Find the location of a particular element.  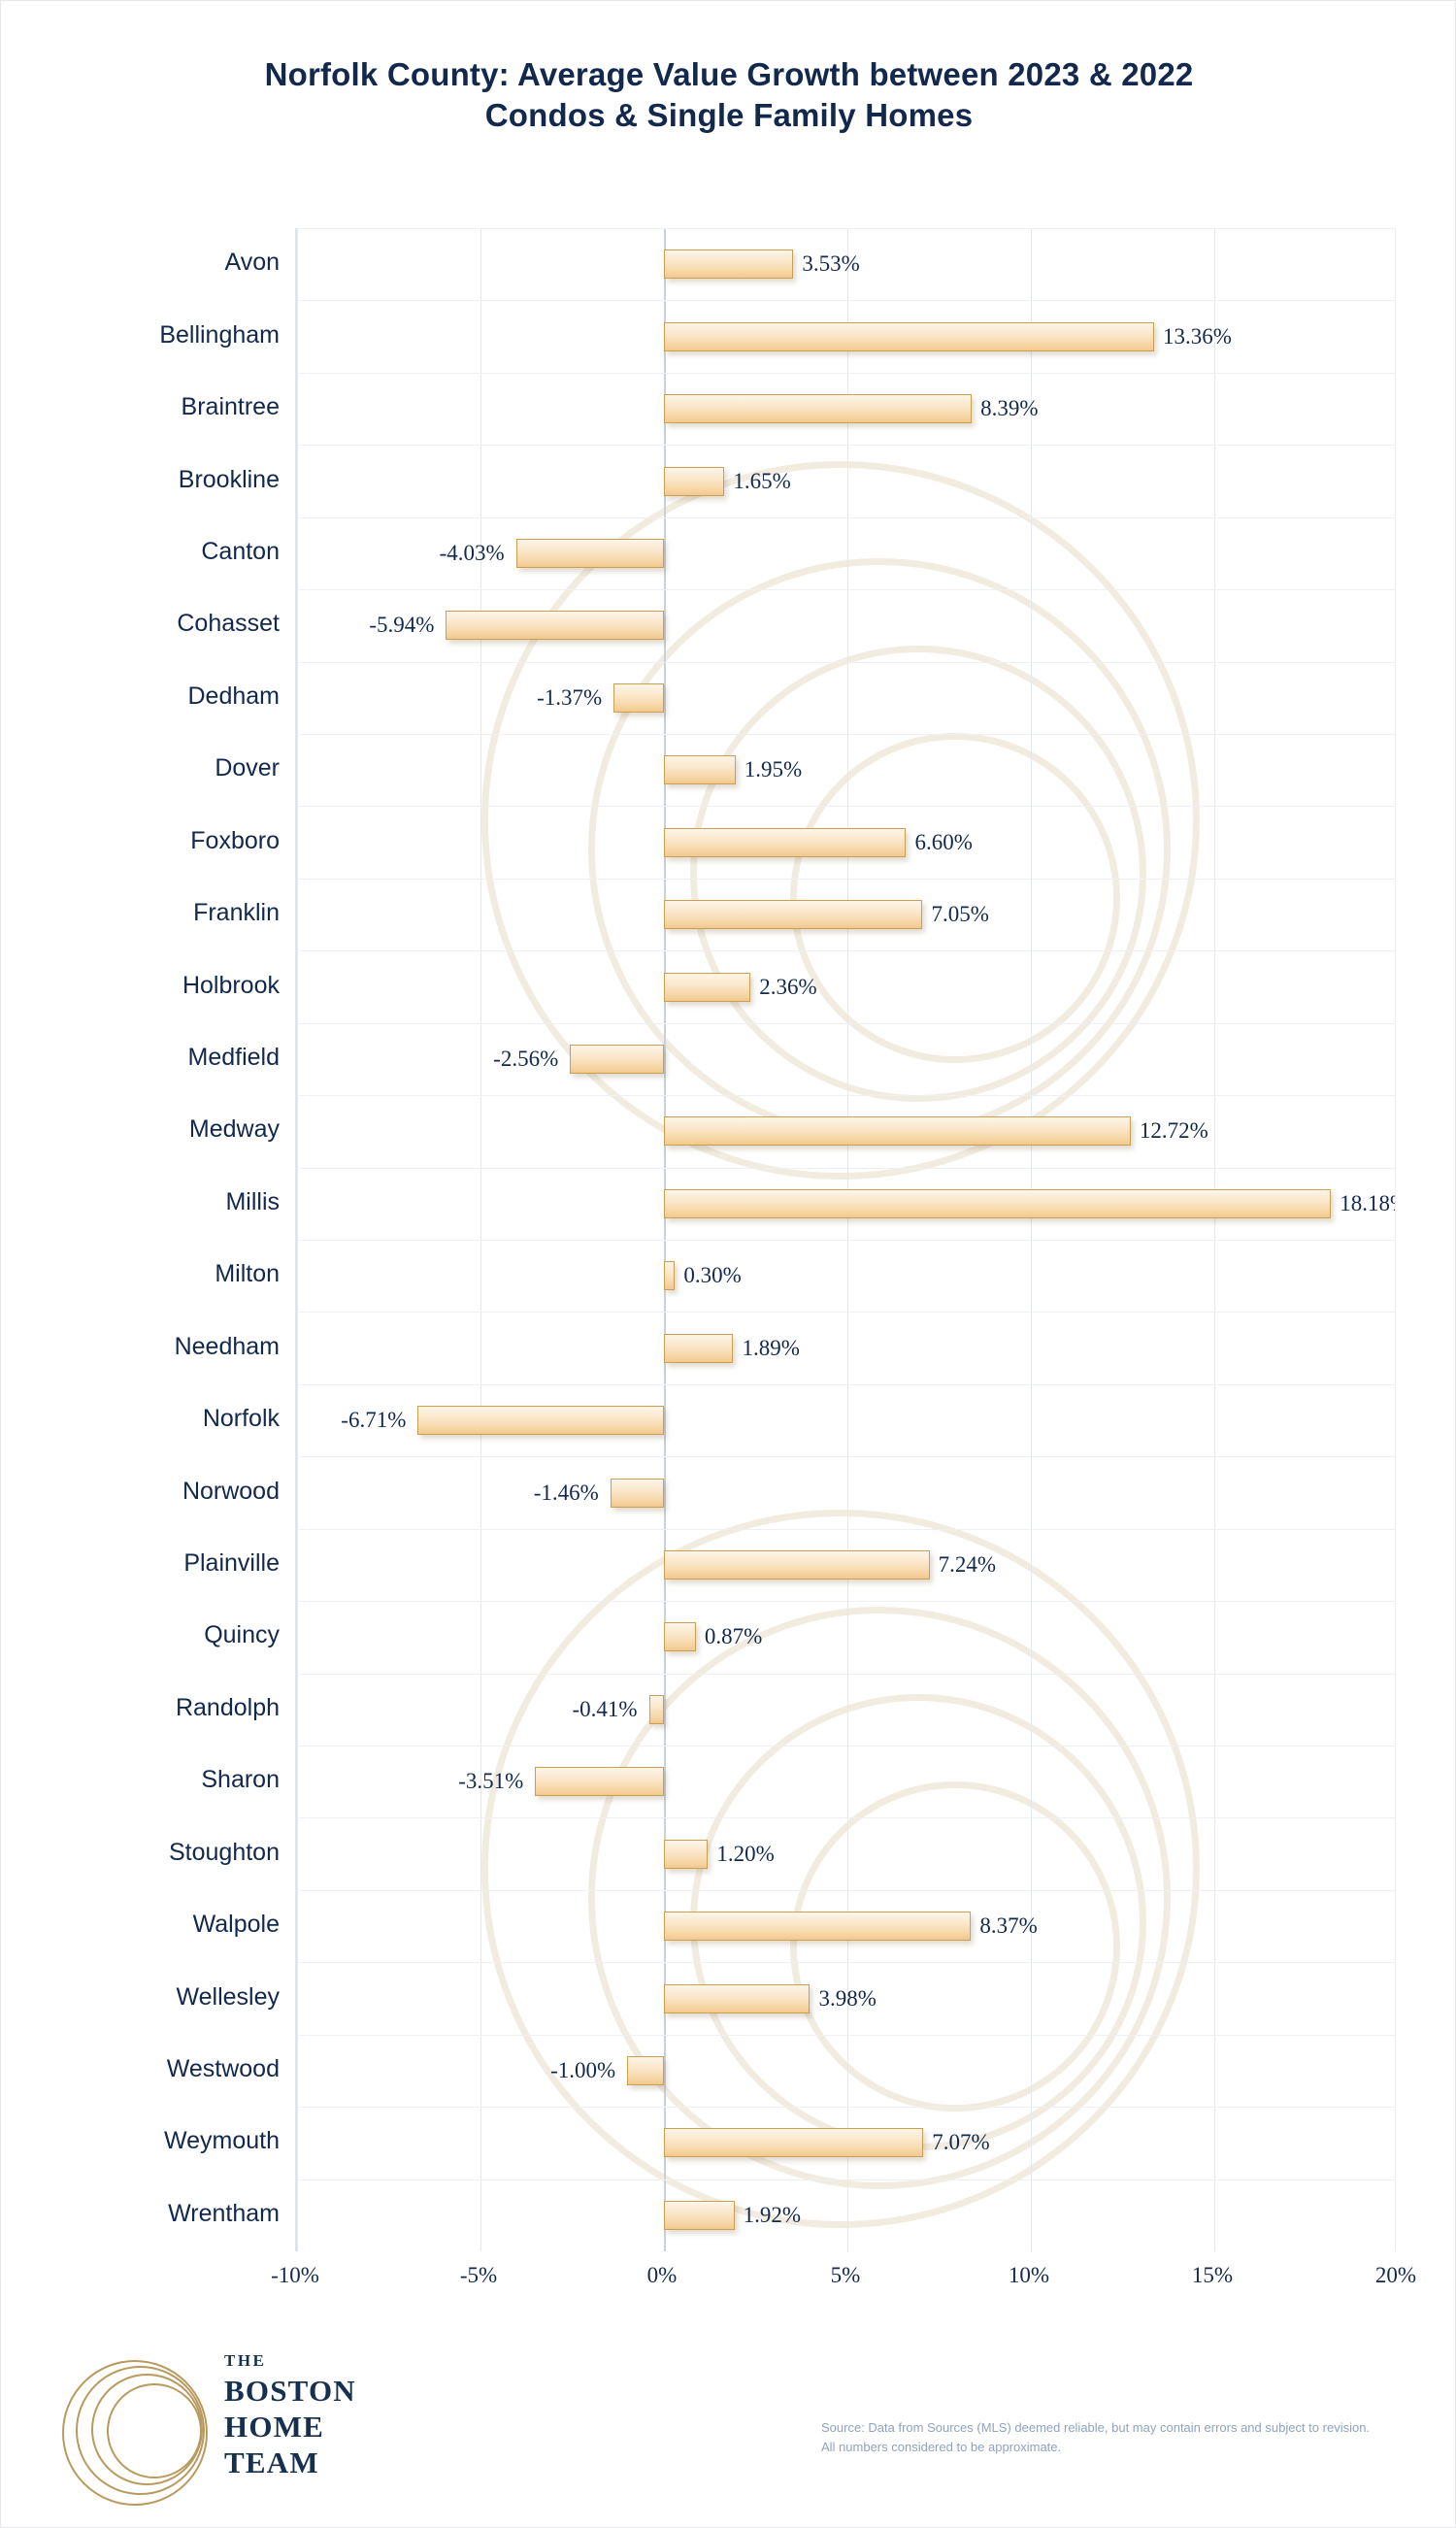

y-axis-tick-label: Bellingham is located at coordinates (219, 334).